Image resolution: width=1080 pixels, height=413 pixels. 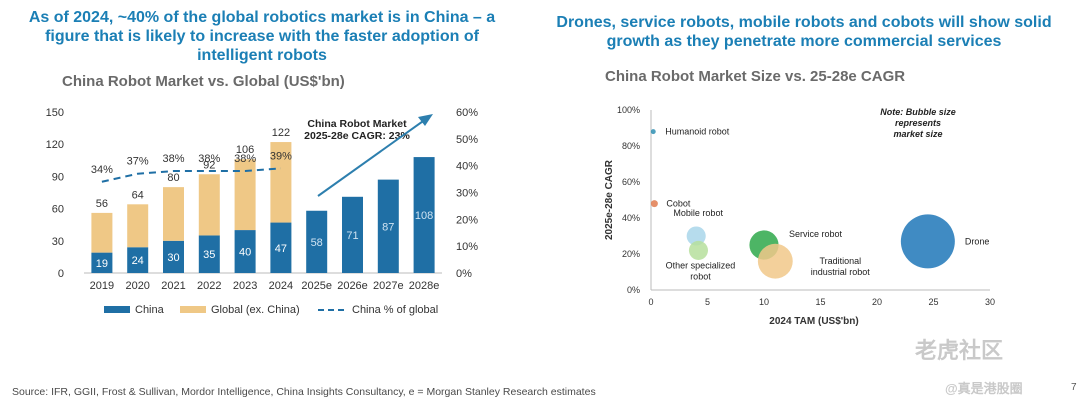 I want to click on bar-china-label: 19, so click(x=102, y=264).